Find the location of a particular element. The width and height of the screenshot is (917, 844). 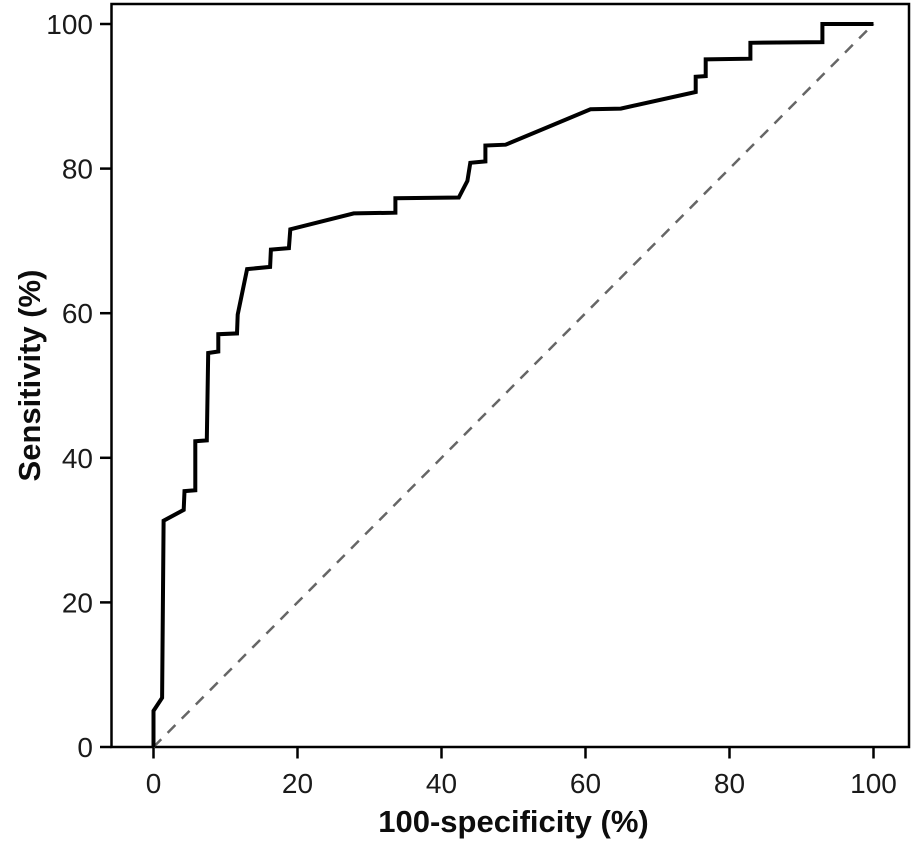

y-axis-tick-label-80: 80 is located at coordinates (77, 169).